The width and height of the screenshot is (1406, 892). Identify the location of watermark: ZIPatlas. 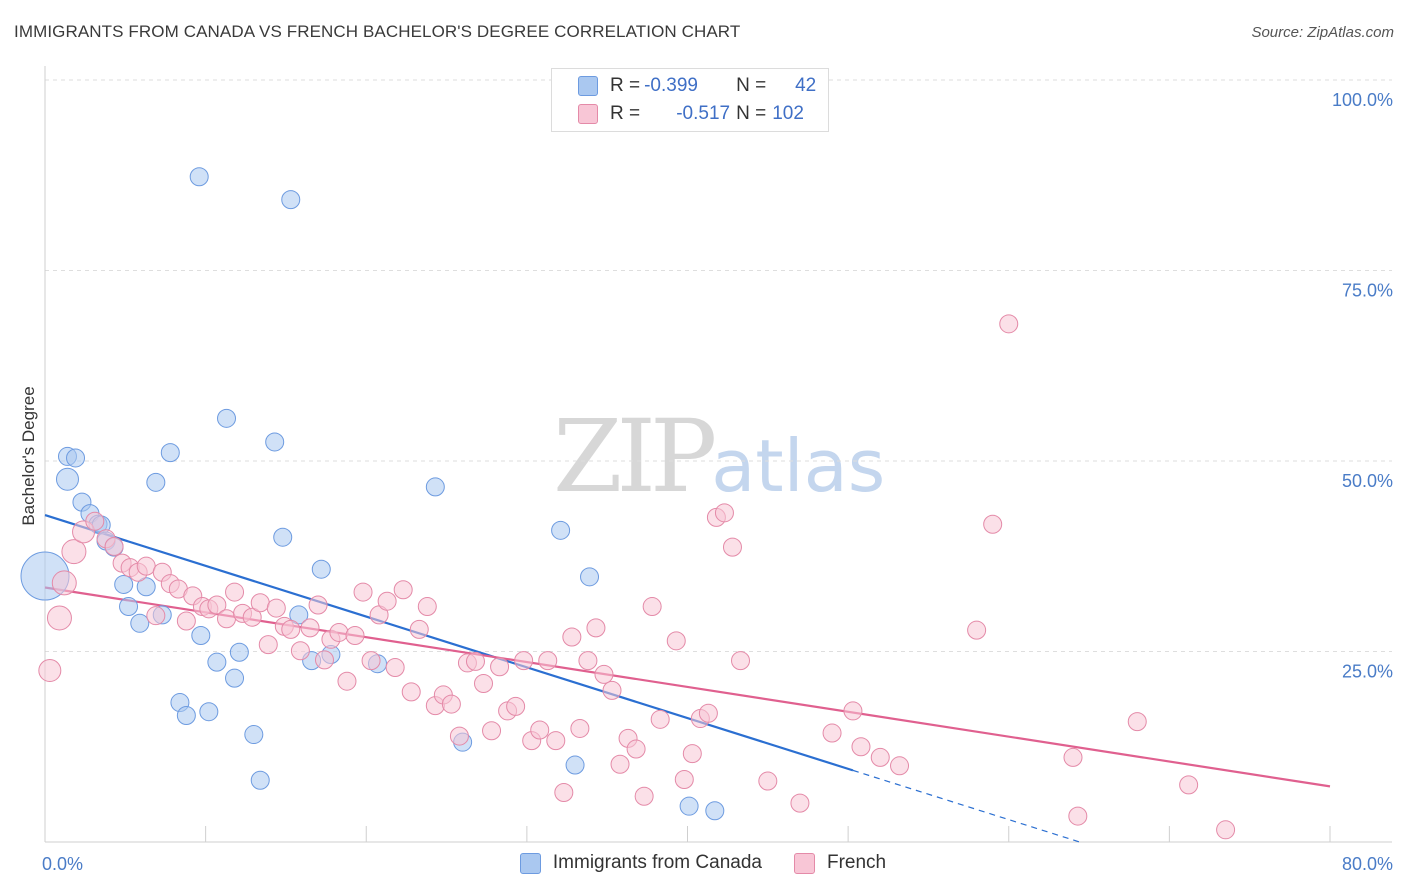
(719, 456).